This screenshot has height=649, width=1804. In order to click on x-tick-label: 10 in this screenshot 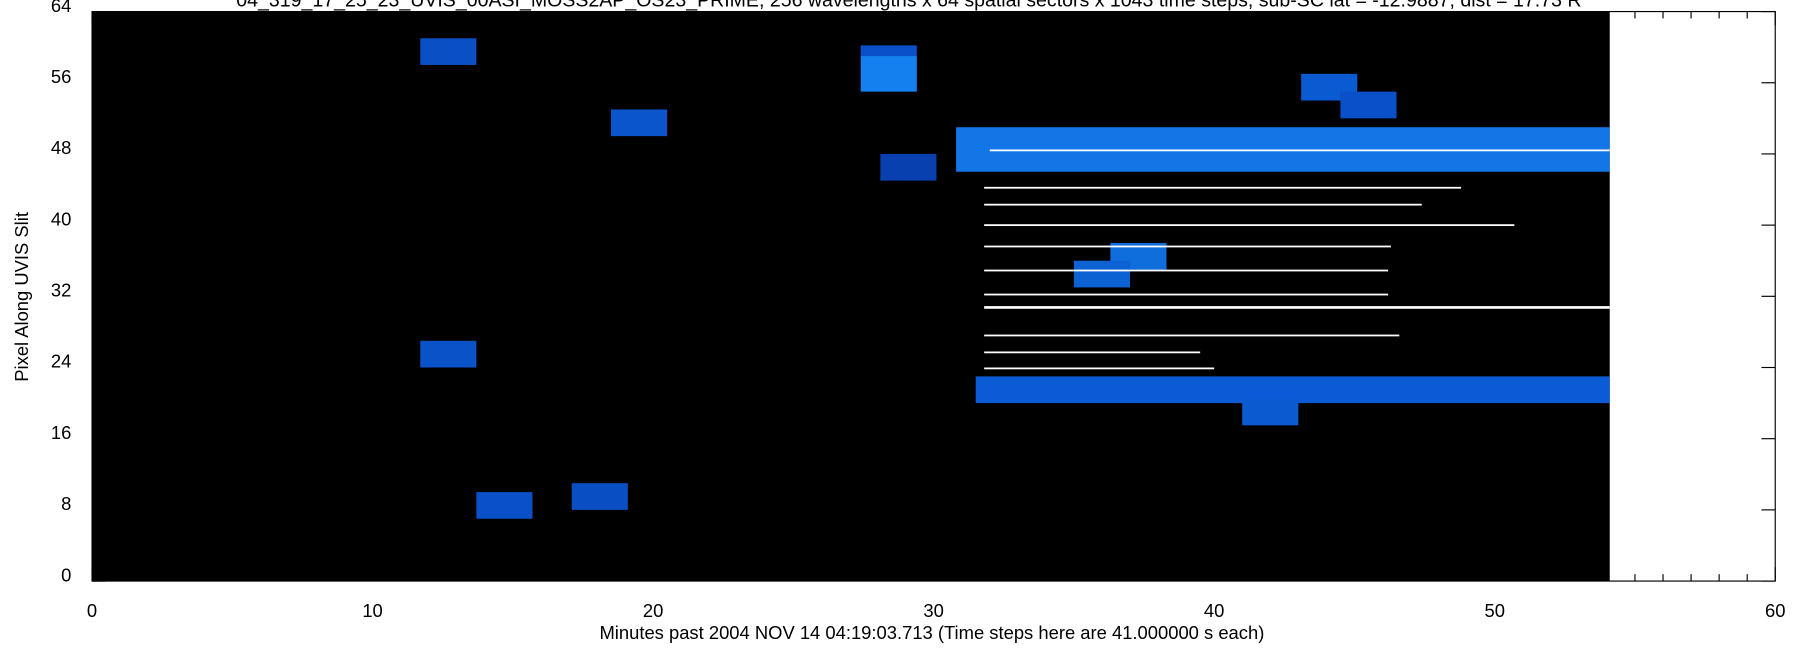, I will do `click(372, 610)`.